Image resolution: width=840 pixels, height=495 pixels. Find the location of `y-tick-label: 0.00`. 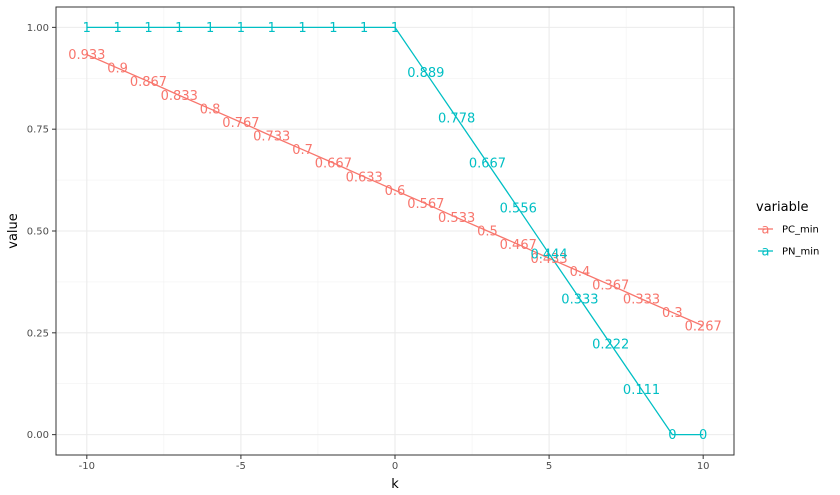

y-tick-label: 0.00 is located at coordinates (38, 435).